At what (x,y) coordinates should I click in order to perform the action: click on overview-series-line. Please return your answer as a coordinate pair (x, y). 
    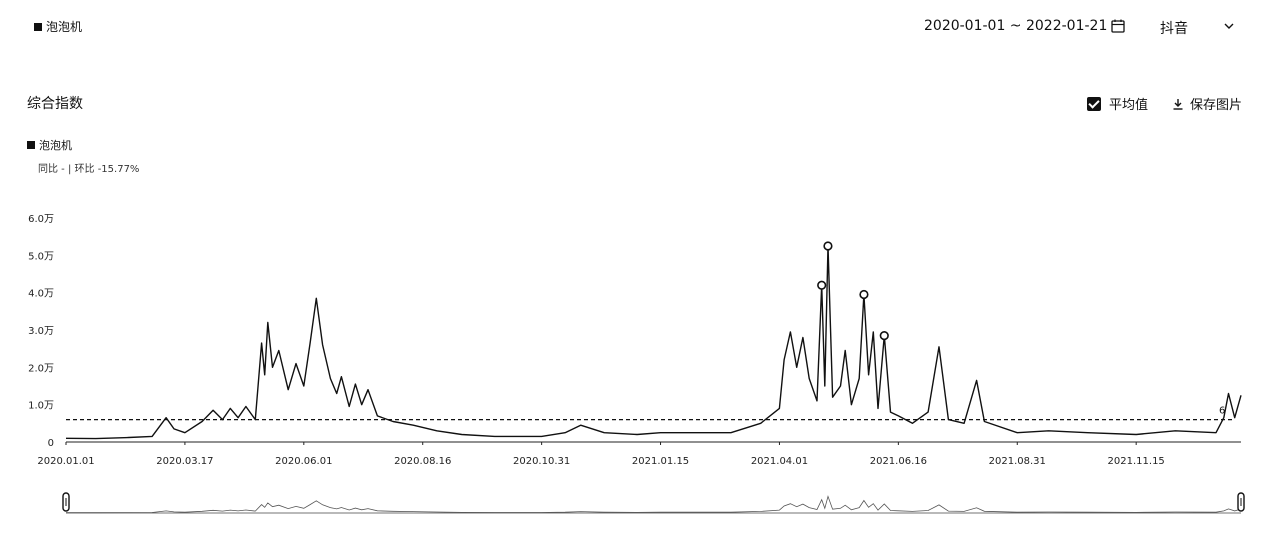
    Looking at the image, I should click on (654, 504).